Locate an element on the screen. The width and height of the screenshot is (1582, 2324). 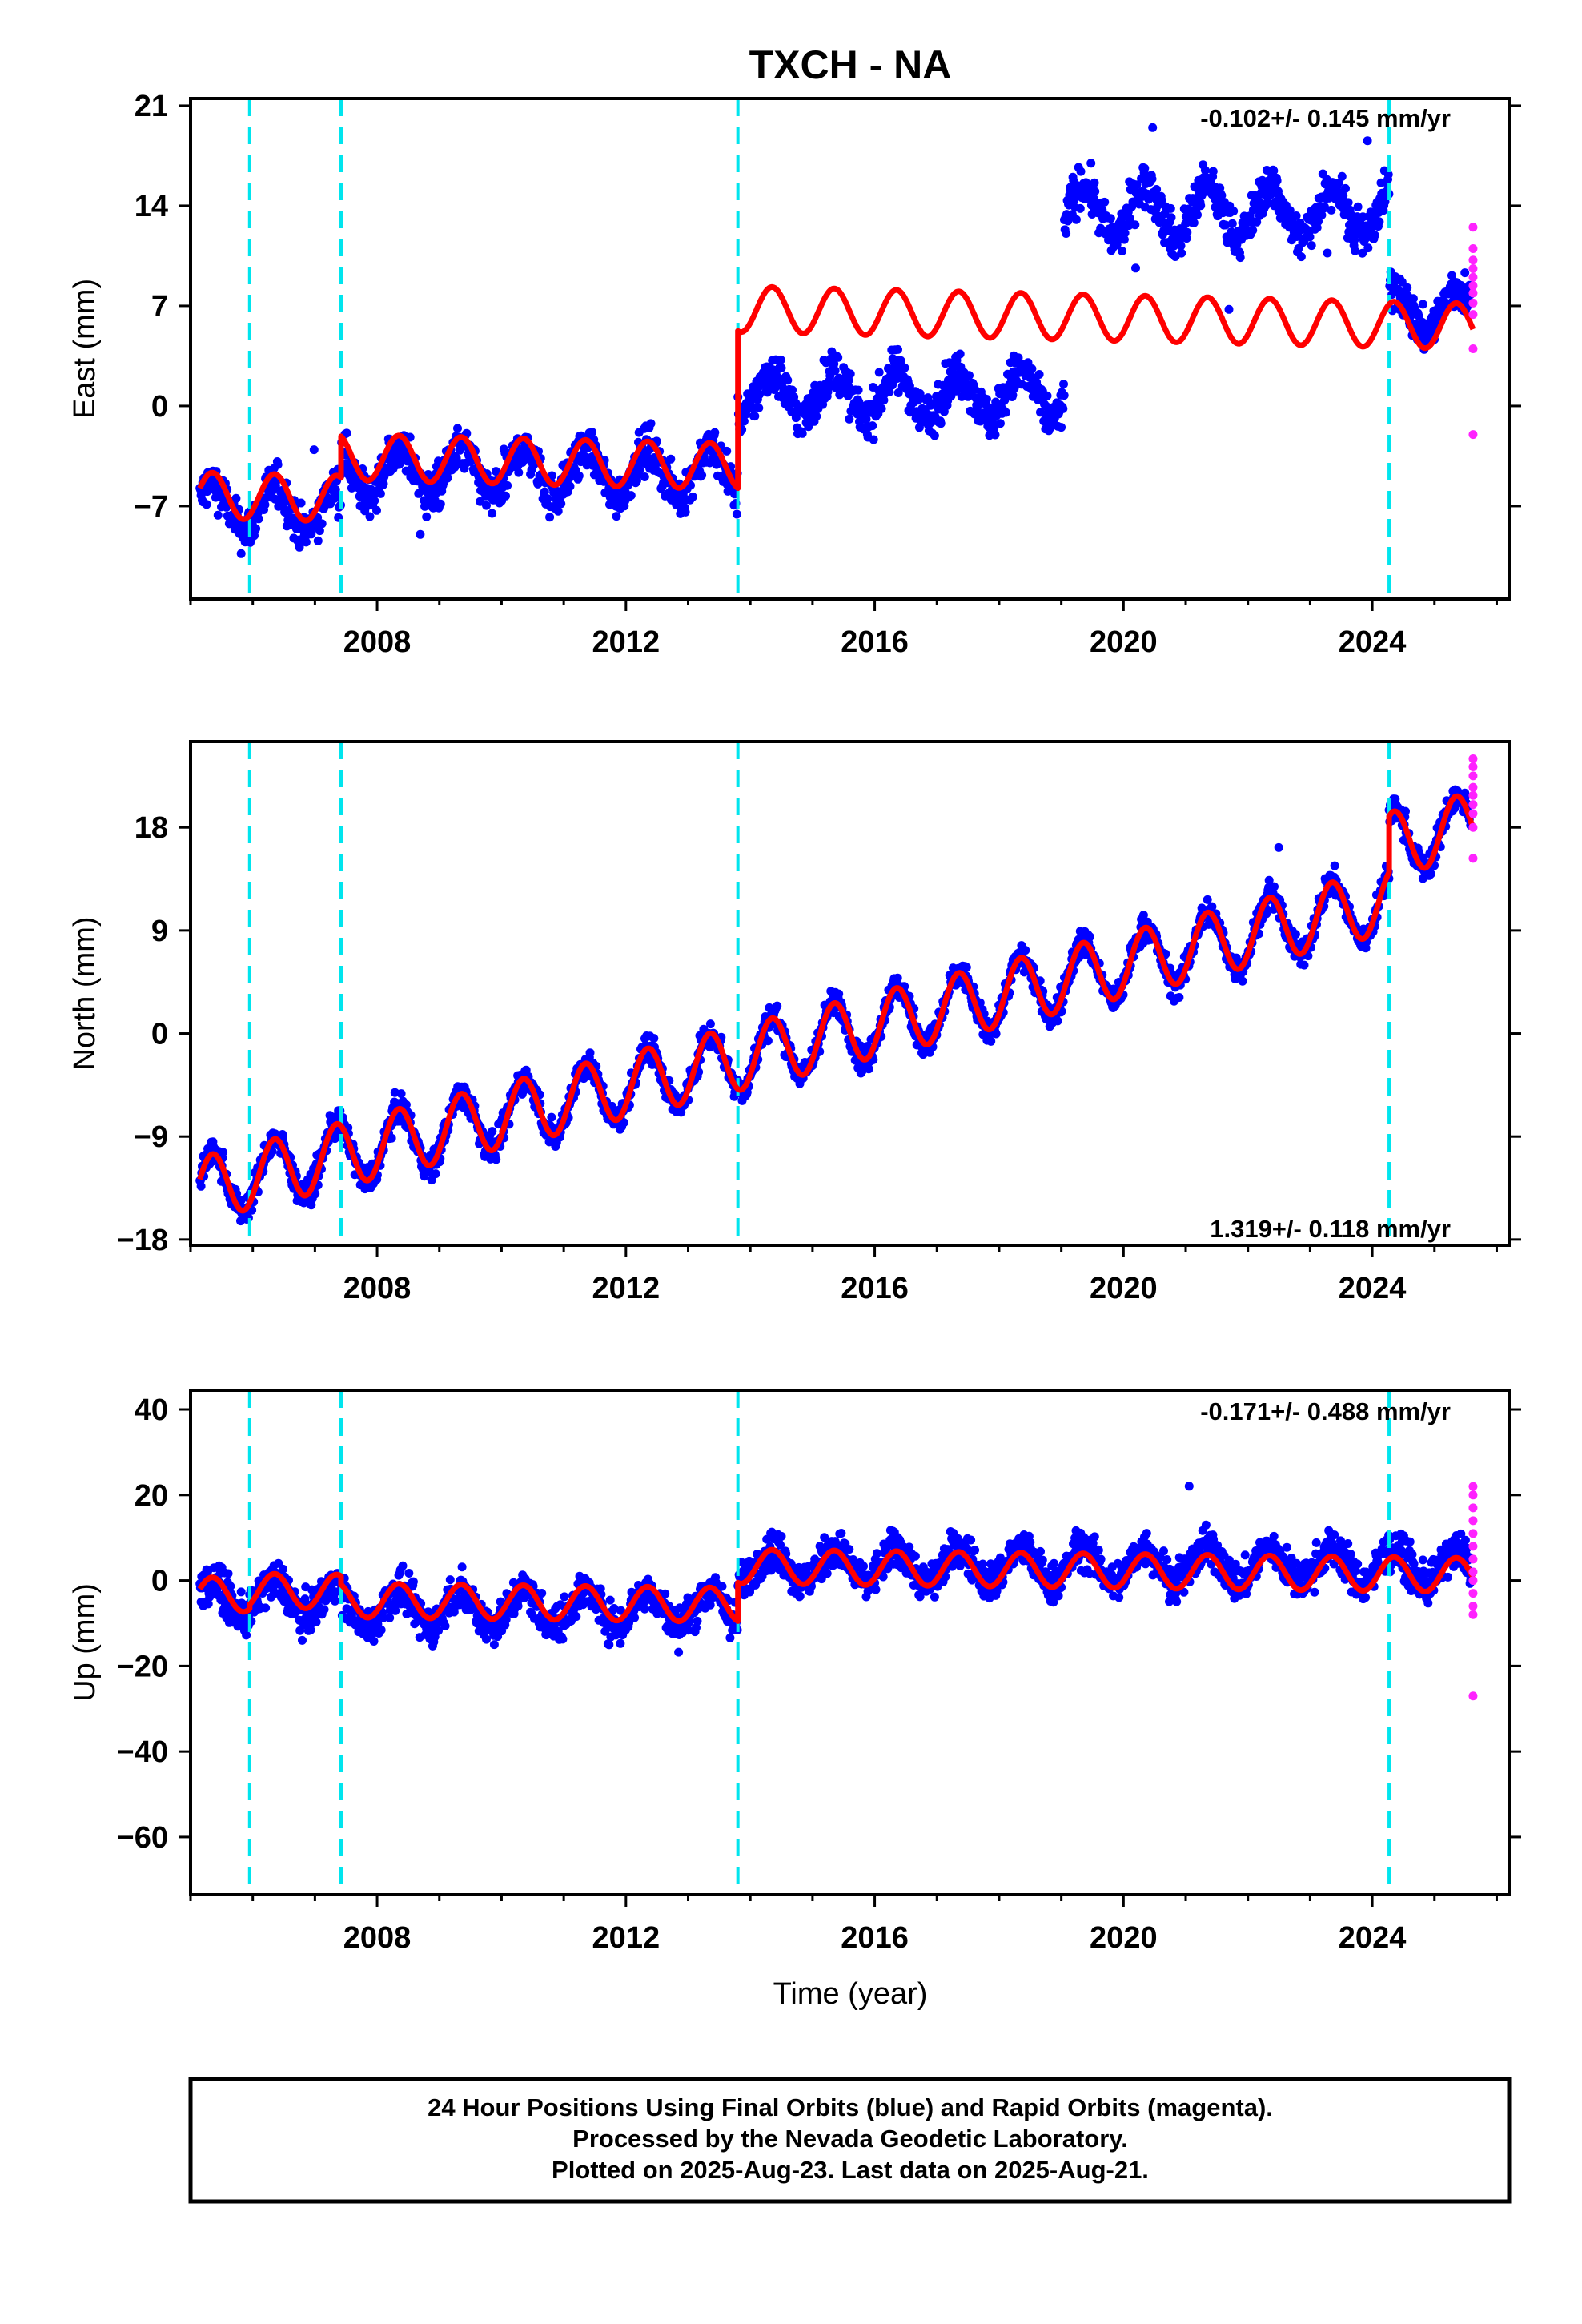
north-ytick-label: 0 is located at coordinates (159, 1034).